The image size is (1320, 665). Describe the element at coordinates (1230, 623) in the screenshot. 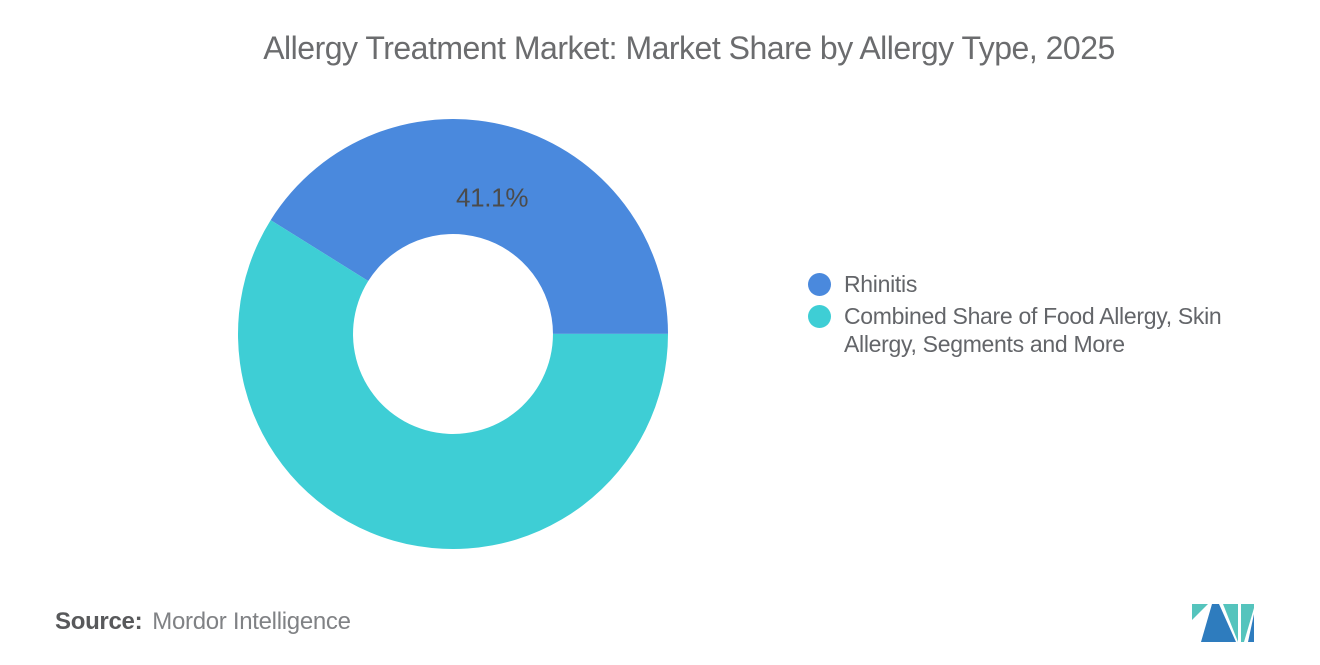

I see `logo-middle-wedge` at that location.